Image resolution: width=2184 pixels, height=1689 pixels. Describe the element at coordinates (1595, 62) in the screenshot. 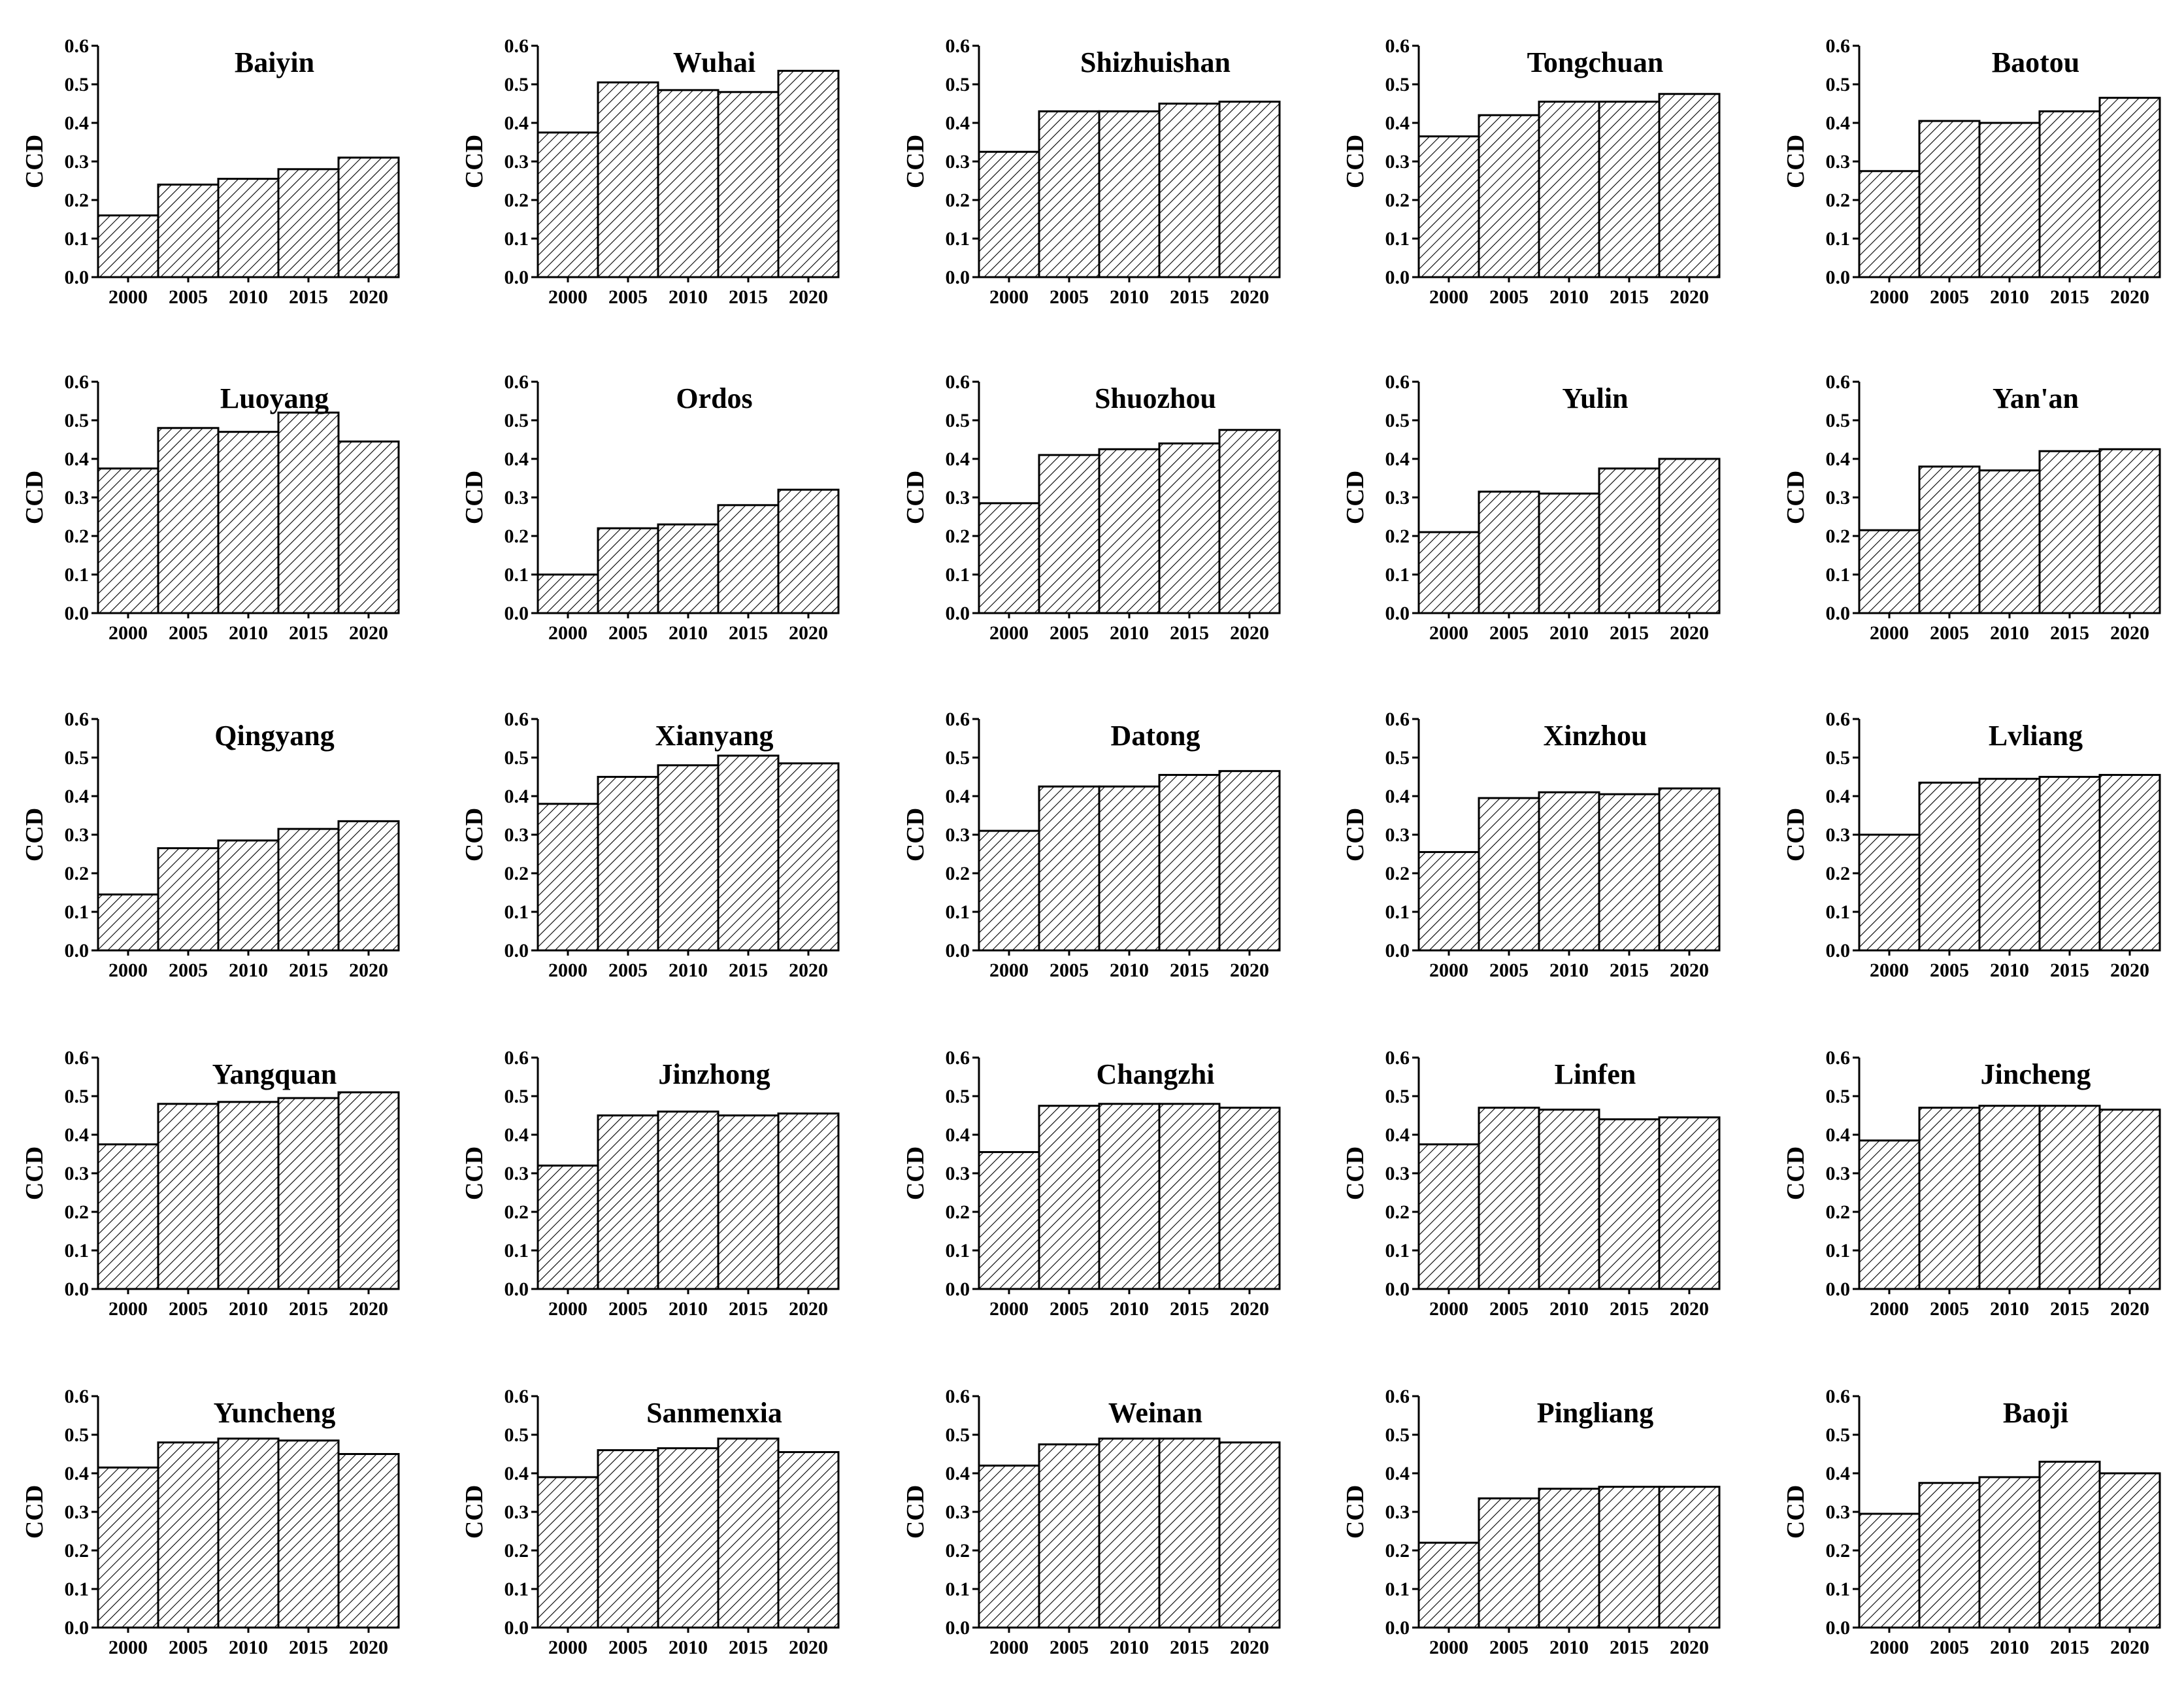

I see `chart-title: Tongchuan` at that location.